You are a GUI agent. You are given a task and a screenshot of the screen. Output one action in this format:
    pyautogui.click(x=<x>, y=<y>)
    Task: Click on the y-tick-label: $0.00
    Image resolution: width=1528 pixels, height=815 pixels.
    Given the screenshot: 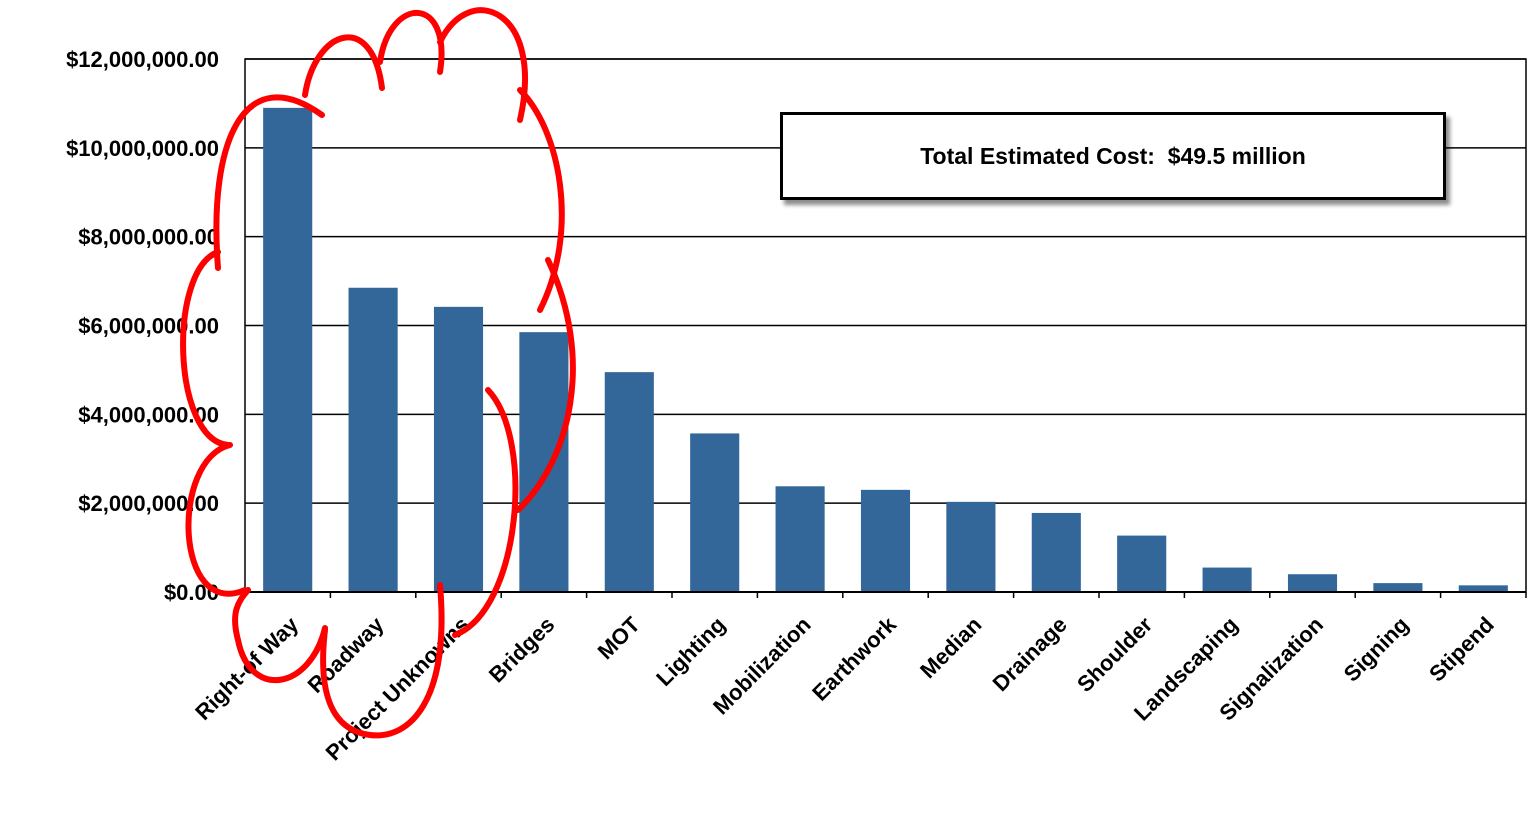 What is the action you would take?
    pyautogui.click(x=191, y=592)
    